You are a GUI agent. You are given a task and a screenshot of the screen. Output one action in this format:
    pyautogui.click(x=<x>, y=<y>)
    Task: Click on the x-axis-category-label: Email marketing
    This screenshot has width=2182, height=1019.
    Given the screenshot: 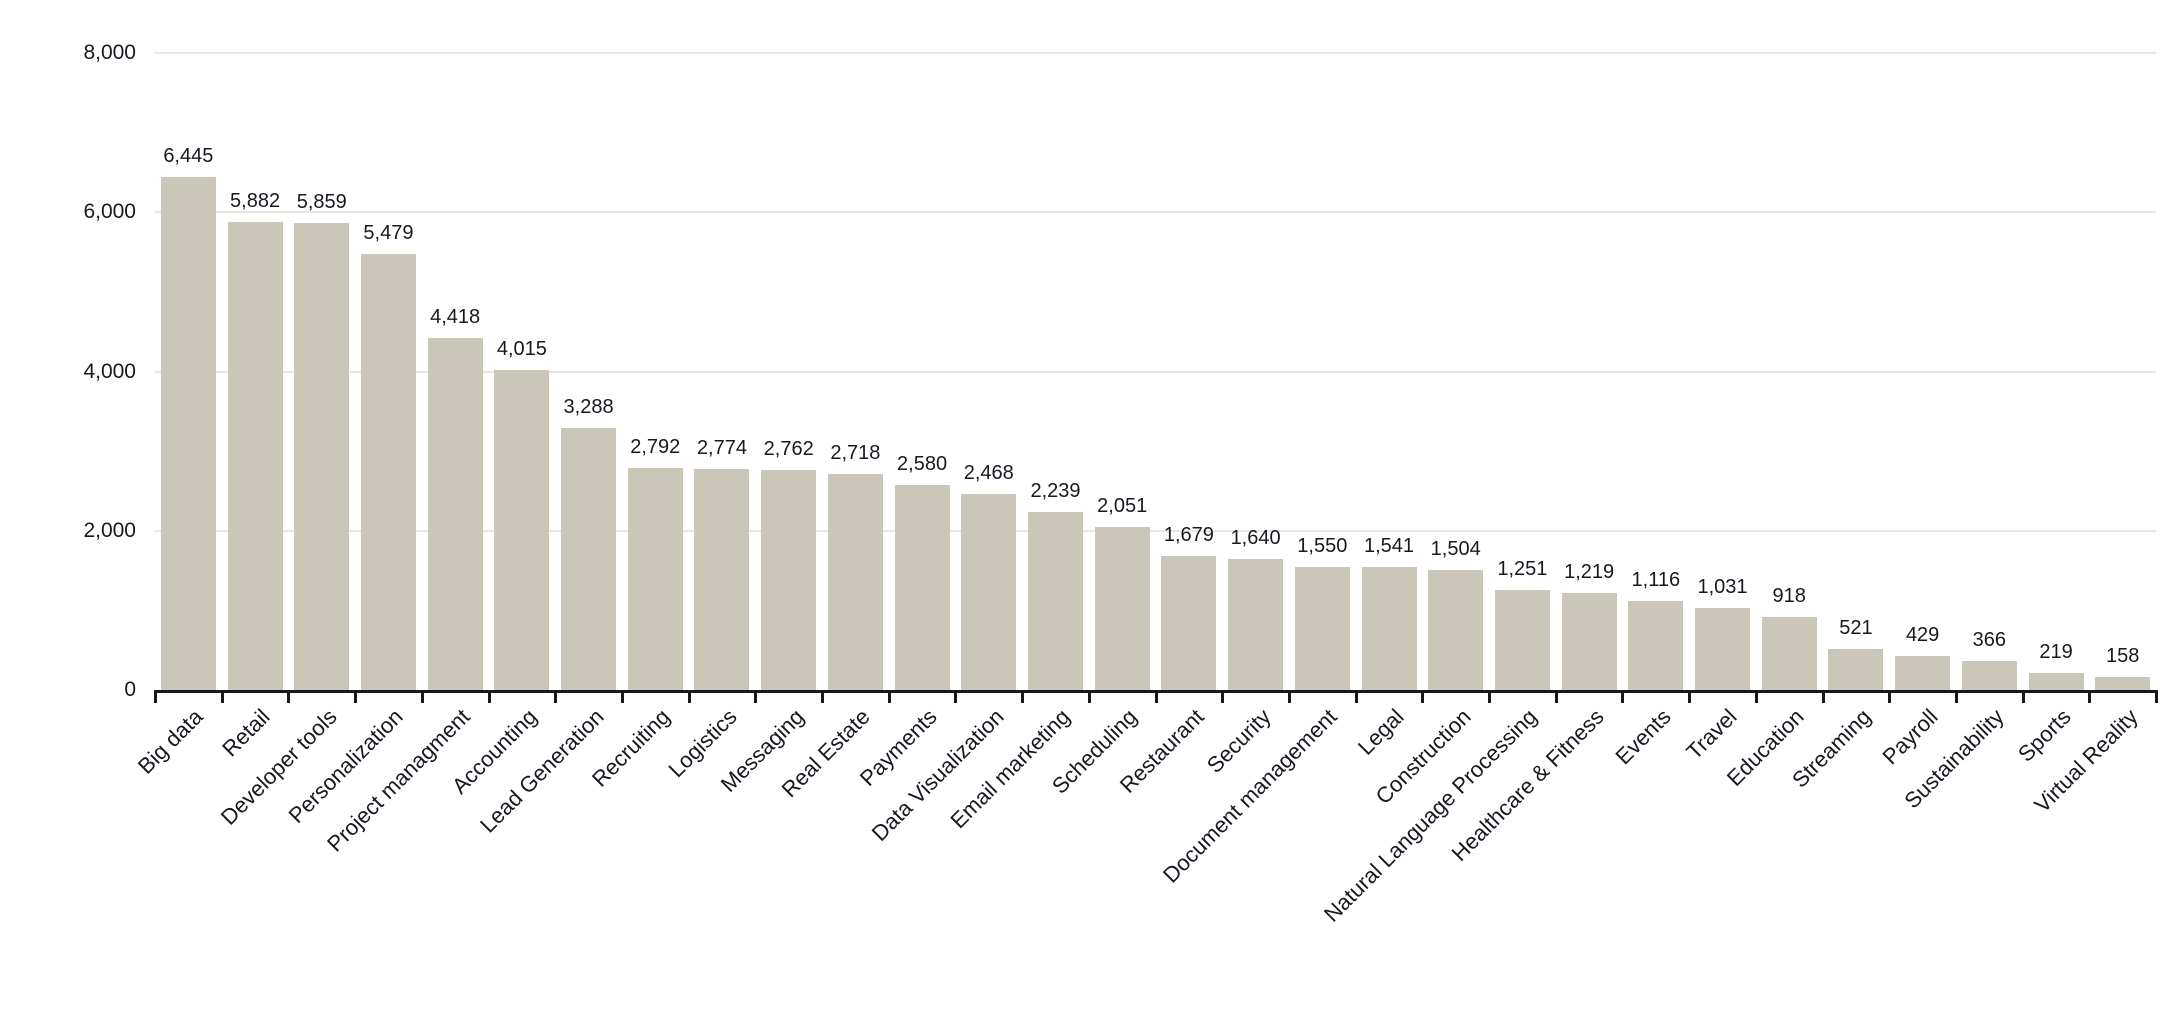 What is the action you would take?
    pyautogui.click(x=1010, y=769)
    